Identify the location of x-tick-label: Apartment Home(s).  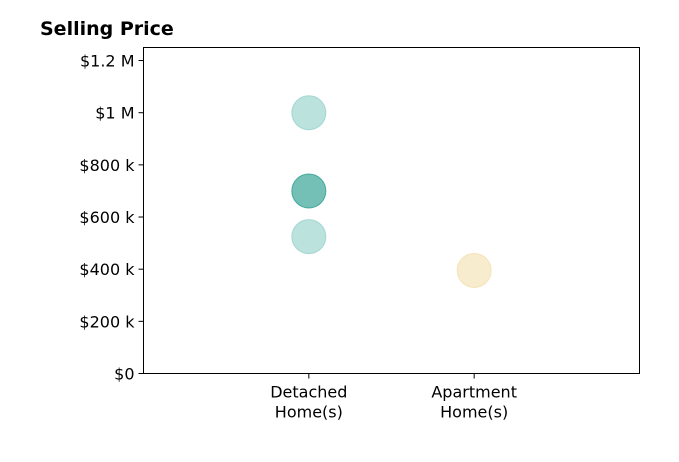
(474, 402).